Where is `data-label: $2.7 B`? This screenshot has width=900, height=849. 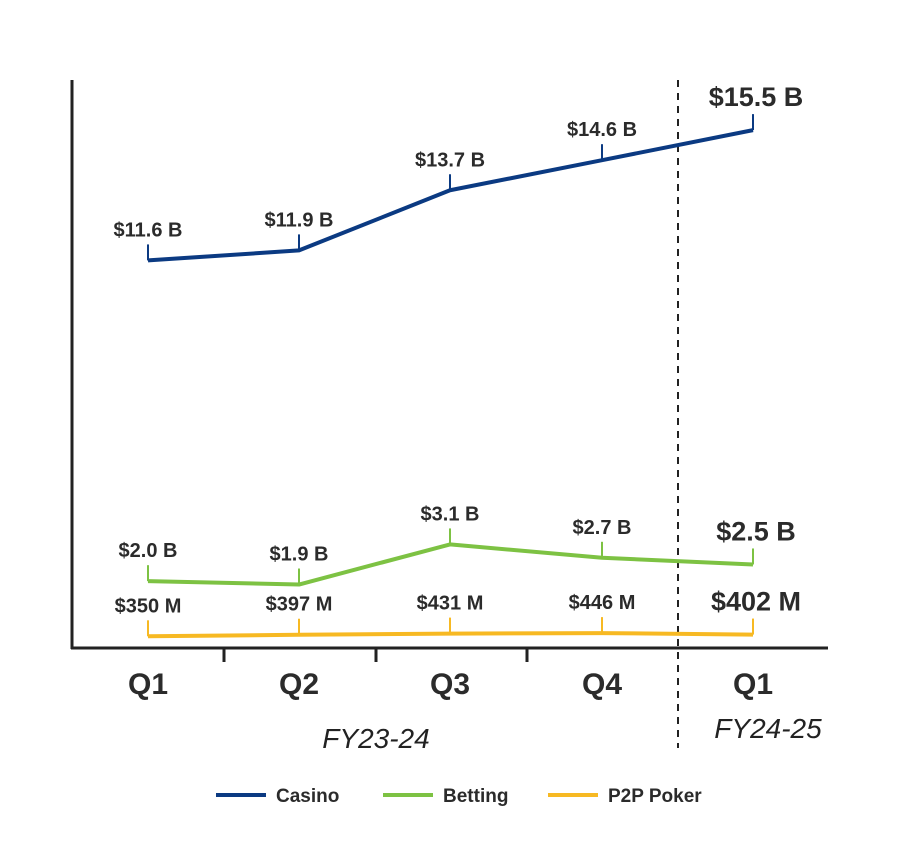 data-label: $2.7 B is located at coordinates (602, 528).